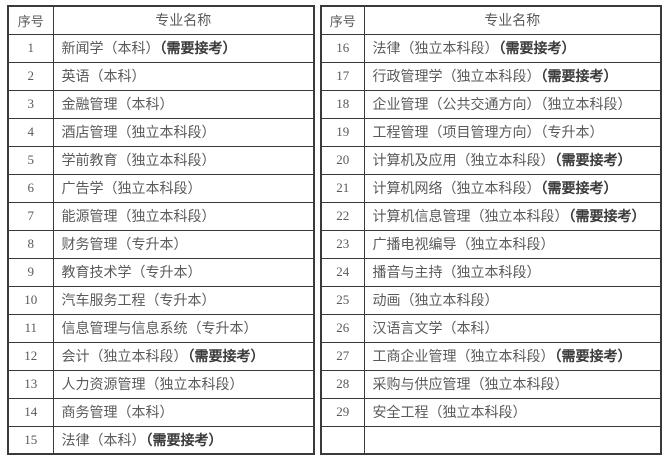 Image resolution: width=670 pixels, height=463 pixels. Describe the element at coordinates (512, 76) in the screenshot. I see `major-name-cell: 行政管理学（独立本科段）（需要接考）` at that location.